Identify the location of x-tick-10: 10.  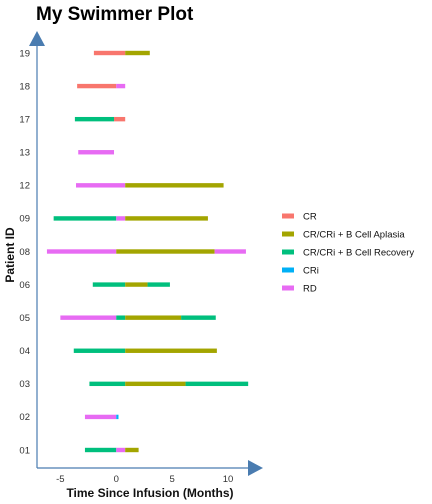
(228, 479).